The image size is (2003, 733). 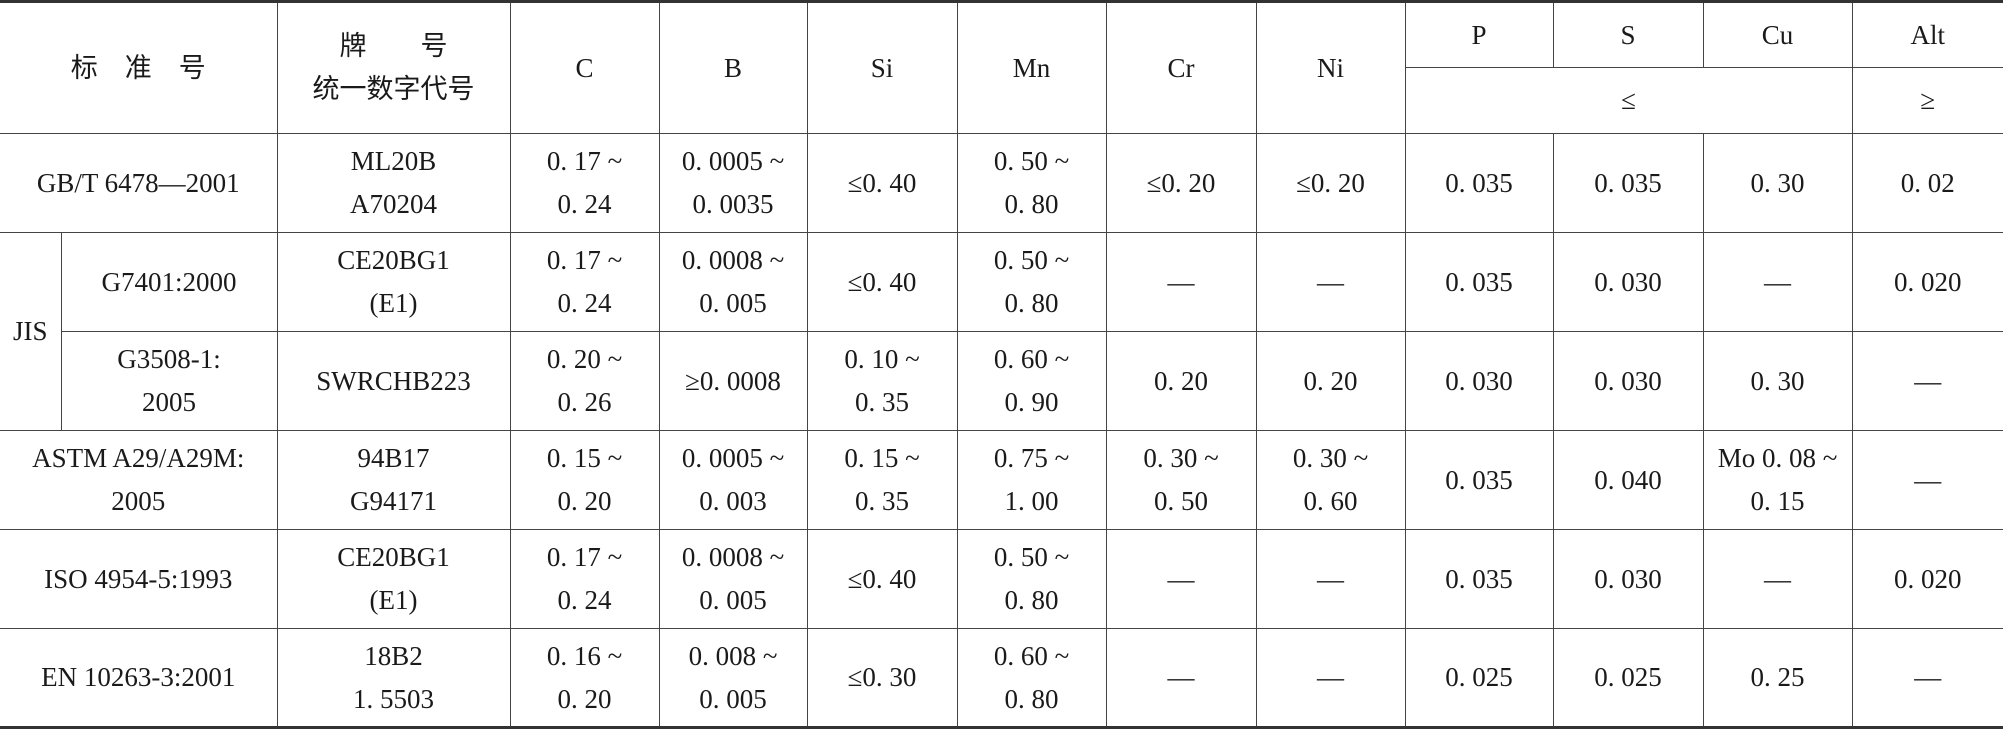 What do you see at coordinates (393, 204) in the screenshot?
I see `cell-line: A70204` at bounding box center [393, 204].